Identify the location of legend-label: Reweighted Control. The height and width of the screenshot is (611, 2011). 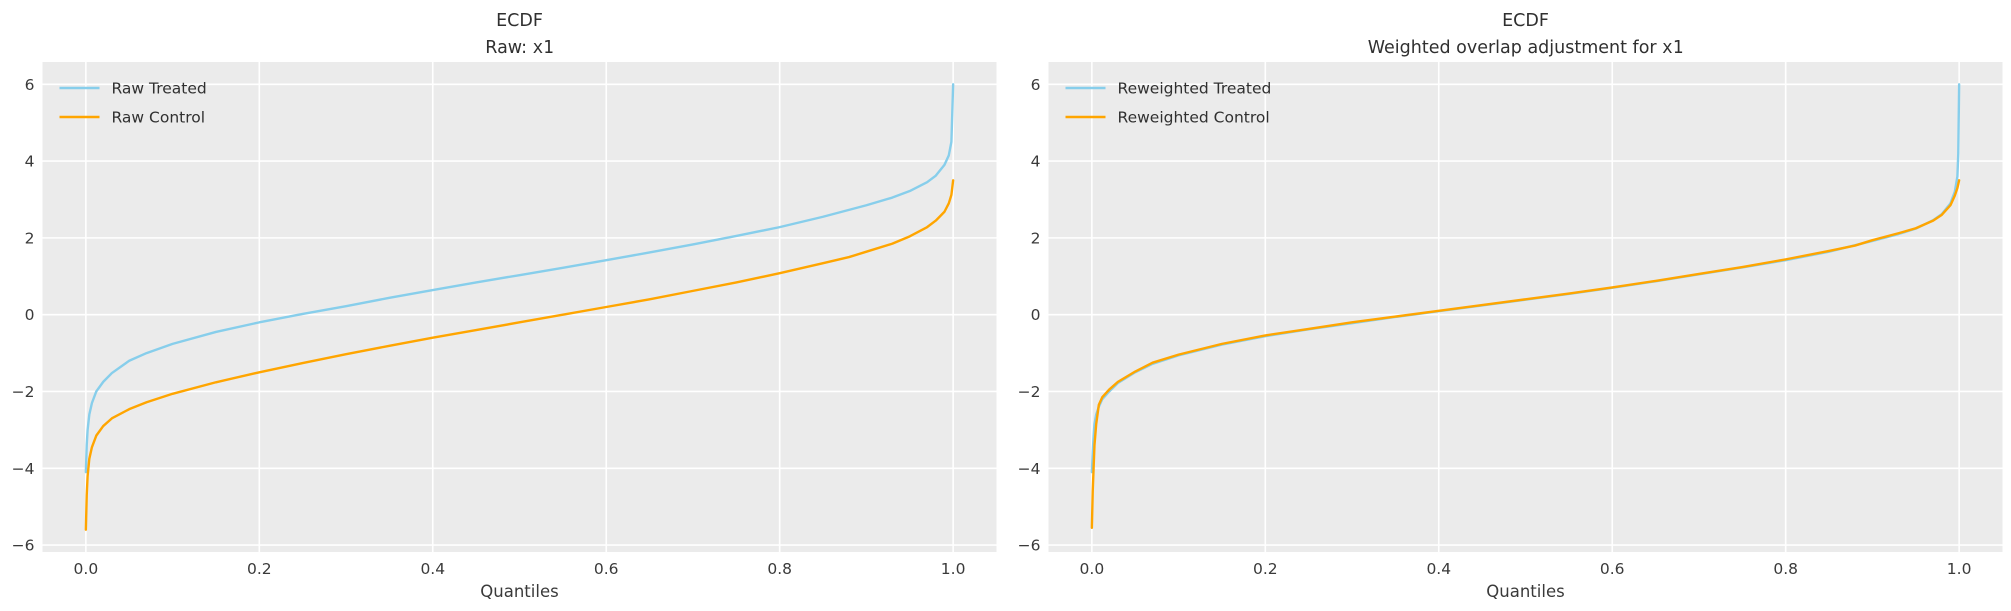
(1194, 118).